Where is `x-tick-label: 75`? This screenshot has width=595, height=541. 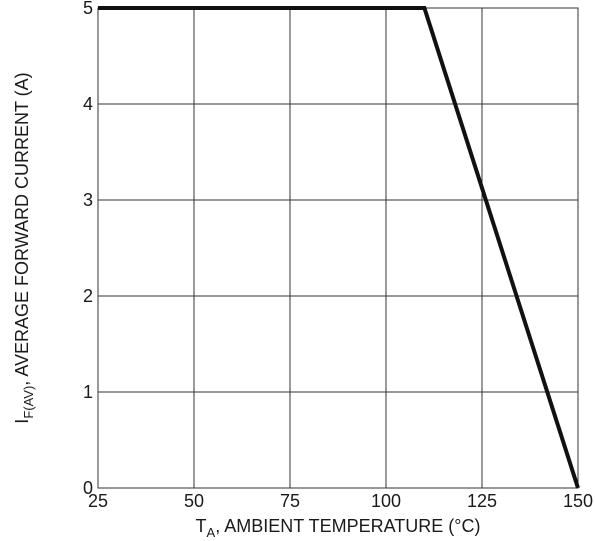
x-tick-label: 75 is located at coordinates (290, 501).